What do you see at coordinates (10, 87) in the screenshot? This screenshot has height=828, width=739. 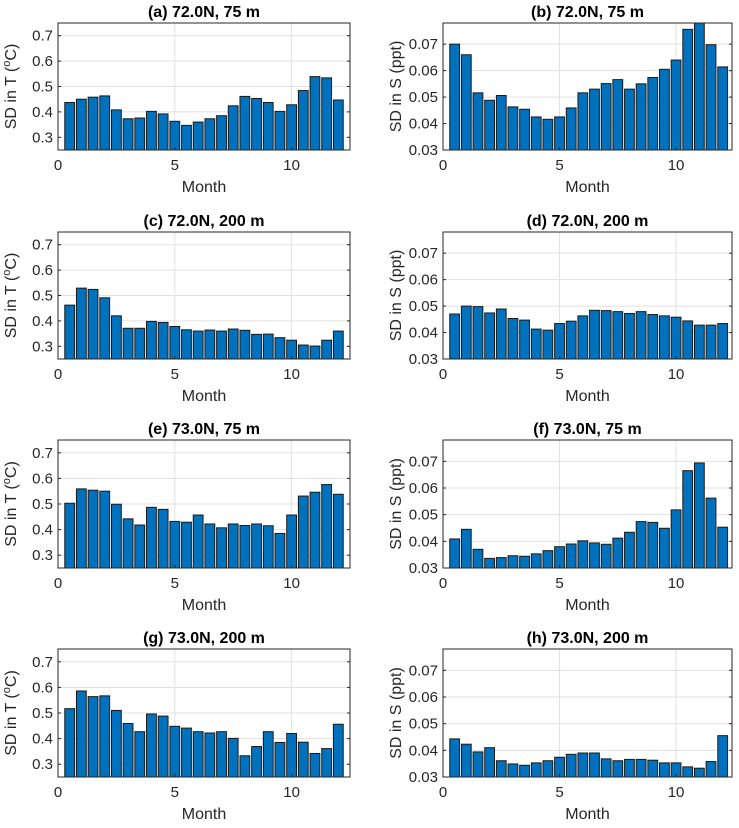 I see `y-axis-label: SD in T (oC)` at bounding box center [10, 87].